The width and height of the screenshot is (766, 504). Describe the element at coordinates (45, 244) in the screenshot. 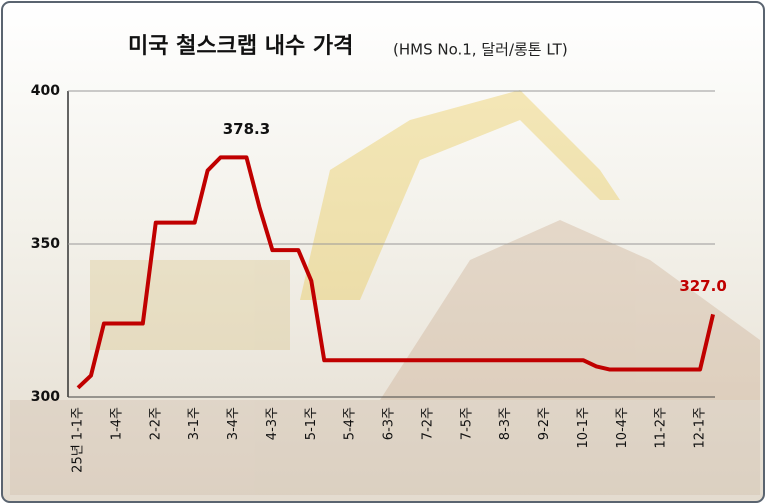

I see `y-tick-label: 350` at that location.